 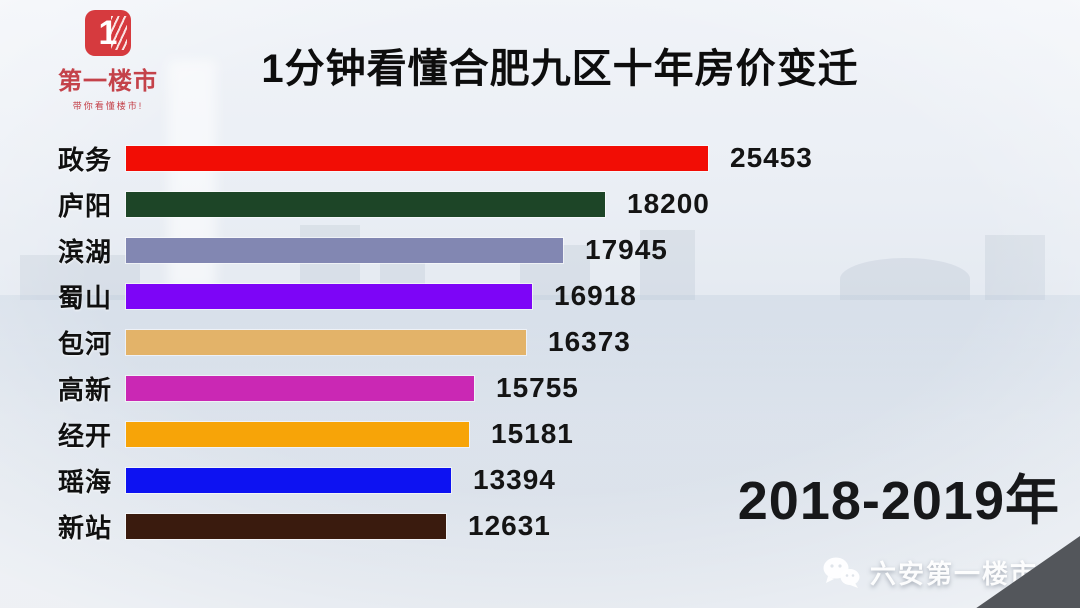 I want to click on value-label: 15755, so click(x=537, y=387).